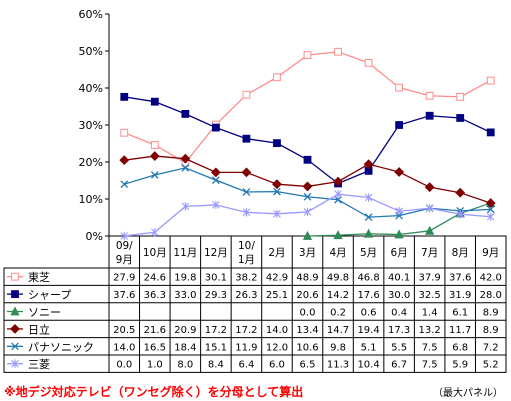 Image resolution: width=511 pixels, height=401 pixels. Describe the element at coordinates (399, 347) in the screenshot. I see `series-4-table-value: 5.5` at that location.